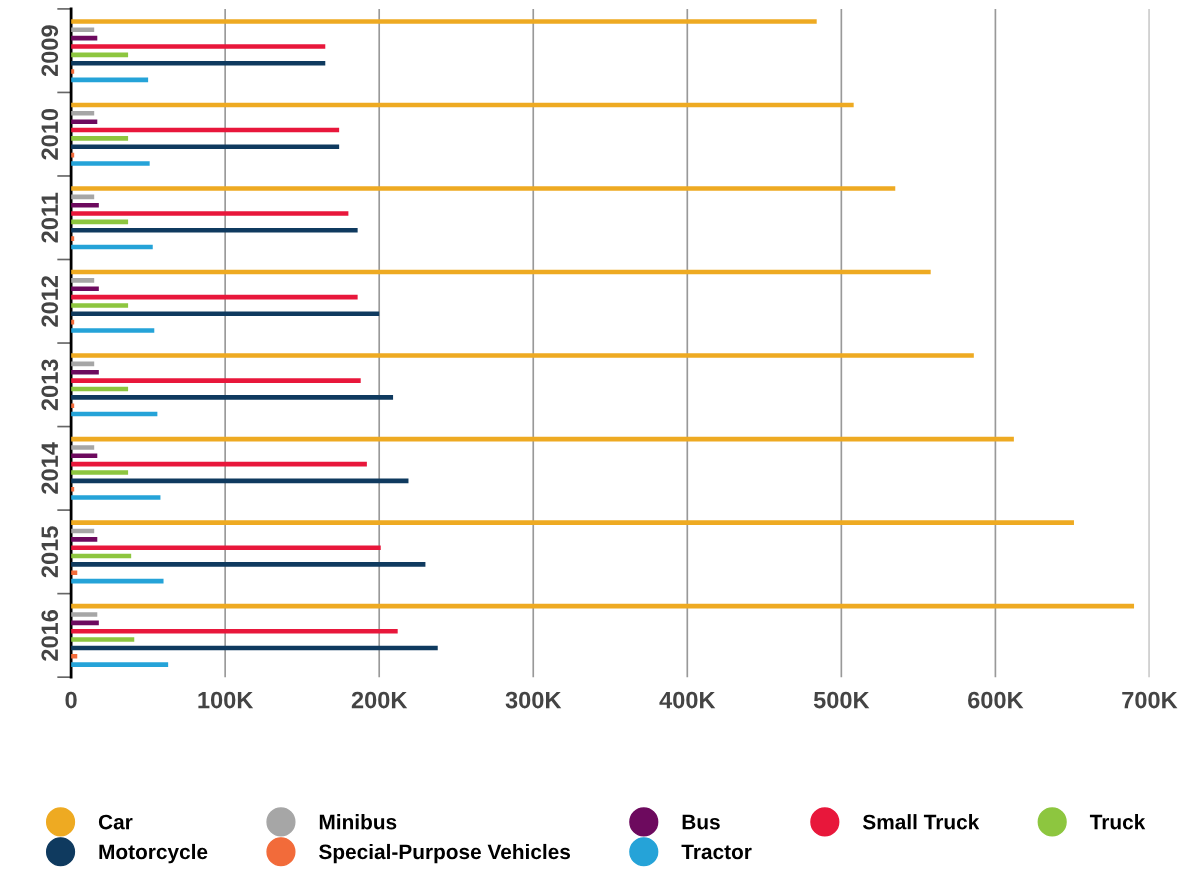 Image resolution: width=1185 pixels, height=891 pixels. Describe the element at coordinates (841, 700) in the screenshot. I see `x-tick-label: 500K` at that location.